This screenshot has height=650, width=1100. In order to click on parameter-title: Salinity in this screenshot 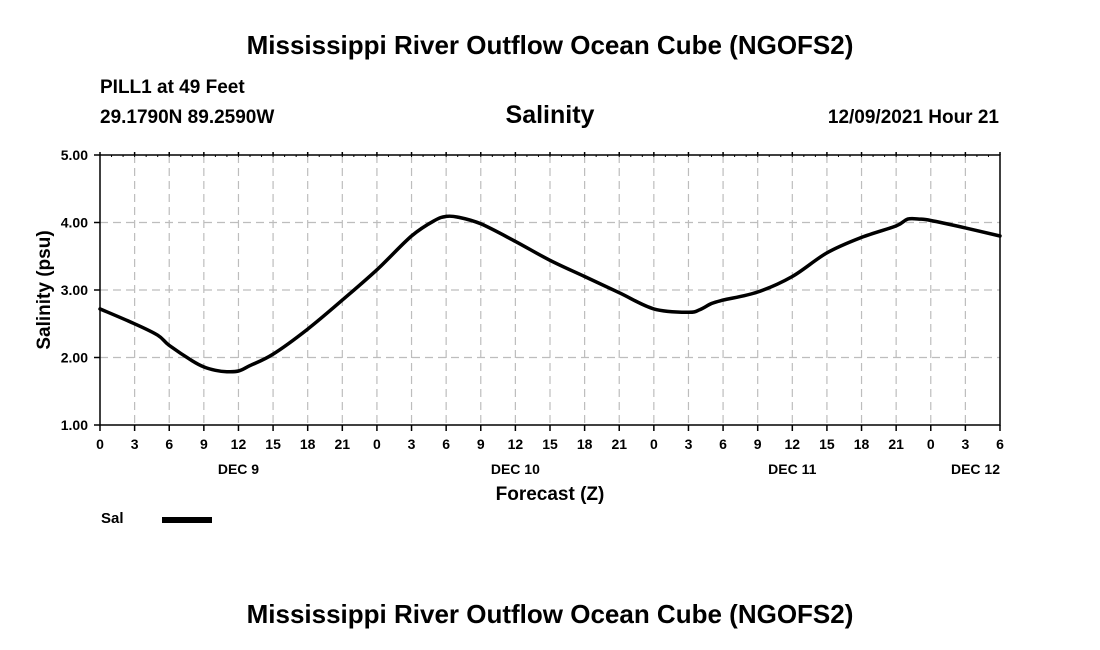, I will do `click(550, 115)`.